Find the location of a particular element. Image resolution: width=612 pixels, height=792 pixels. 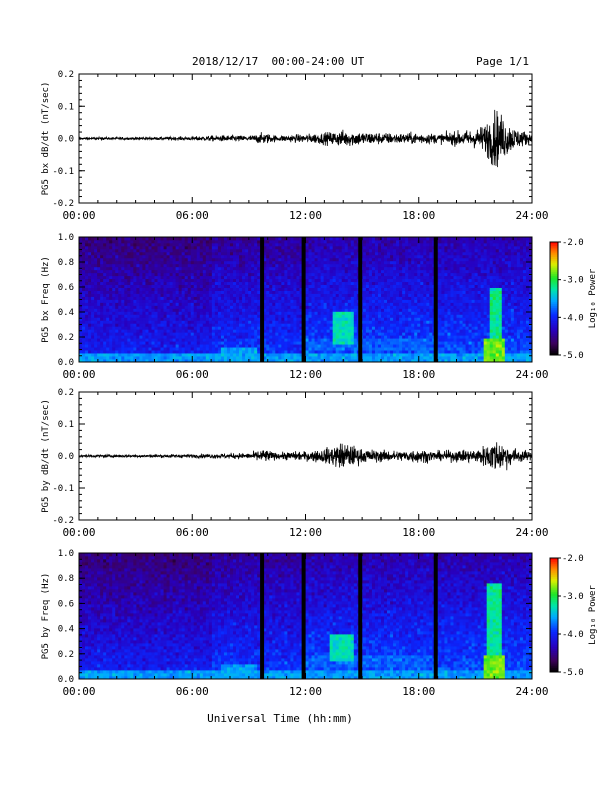

spectrogram-cells is located at coordinates (306, 300).